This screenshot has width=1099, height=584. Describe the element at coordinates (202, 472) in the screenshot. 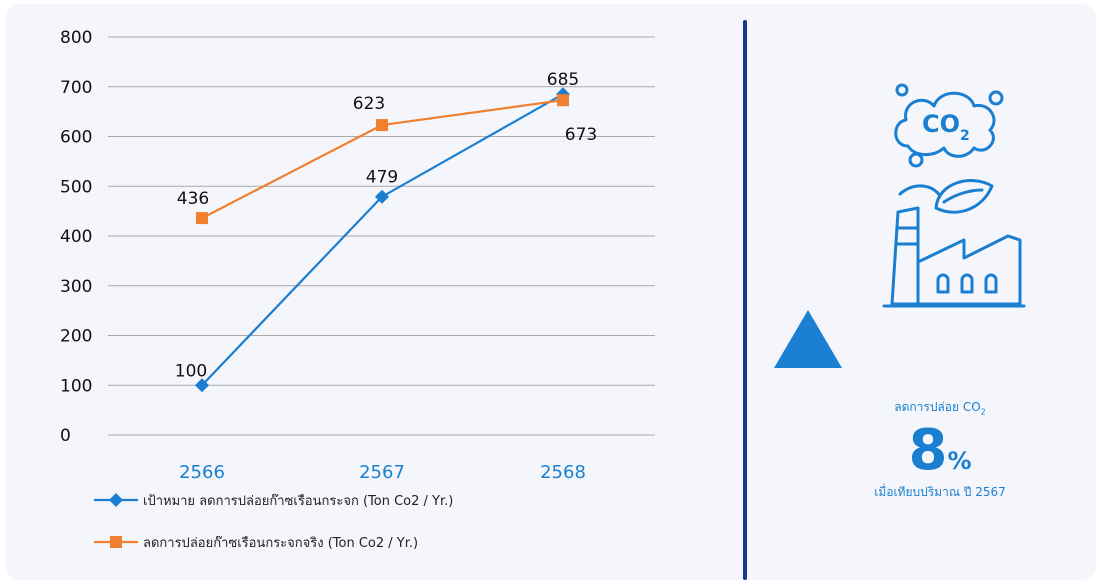

I see `x-tick-label: 2566` at that location.